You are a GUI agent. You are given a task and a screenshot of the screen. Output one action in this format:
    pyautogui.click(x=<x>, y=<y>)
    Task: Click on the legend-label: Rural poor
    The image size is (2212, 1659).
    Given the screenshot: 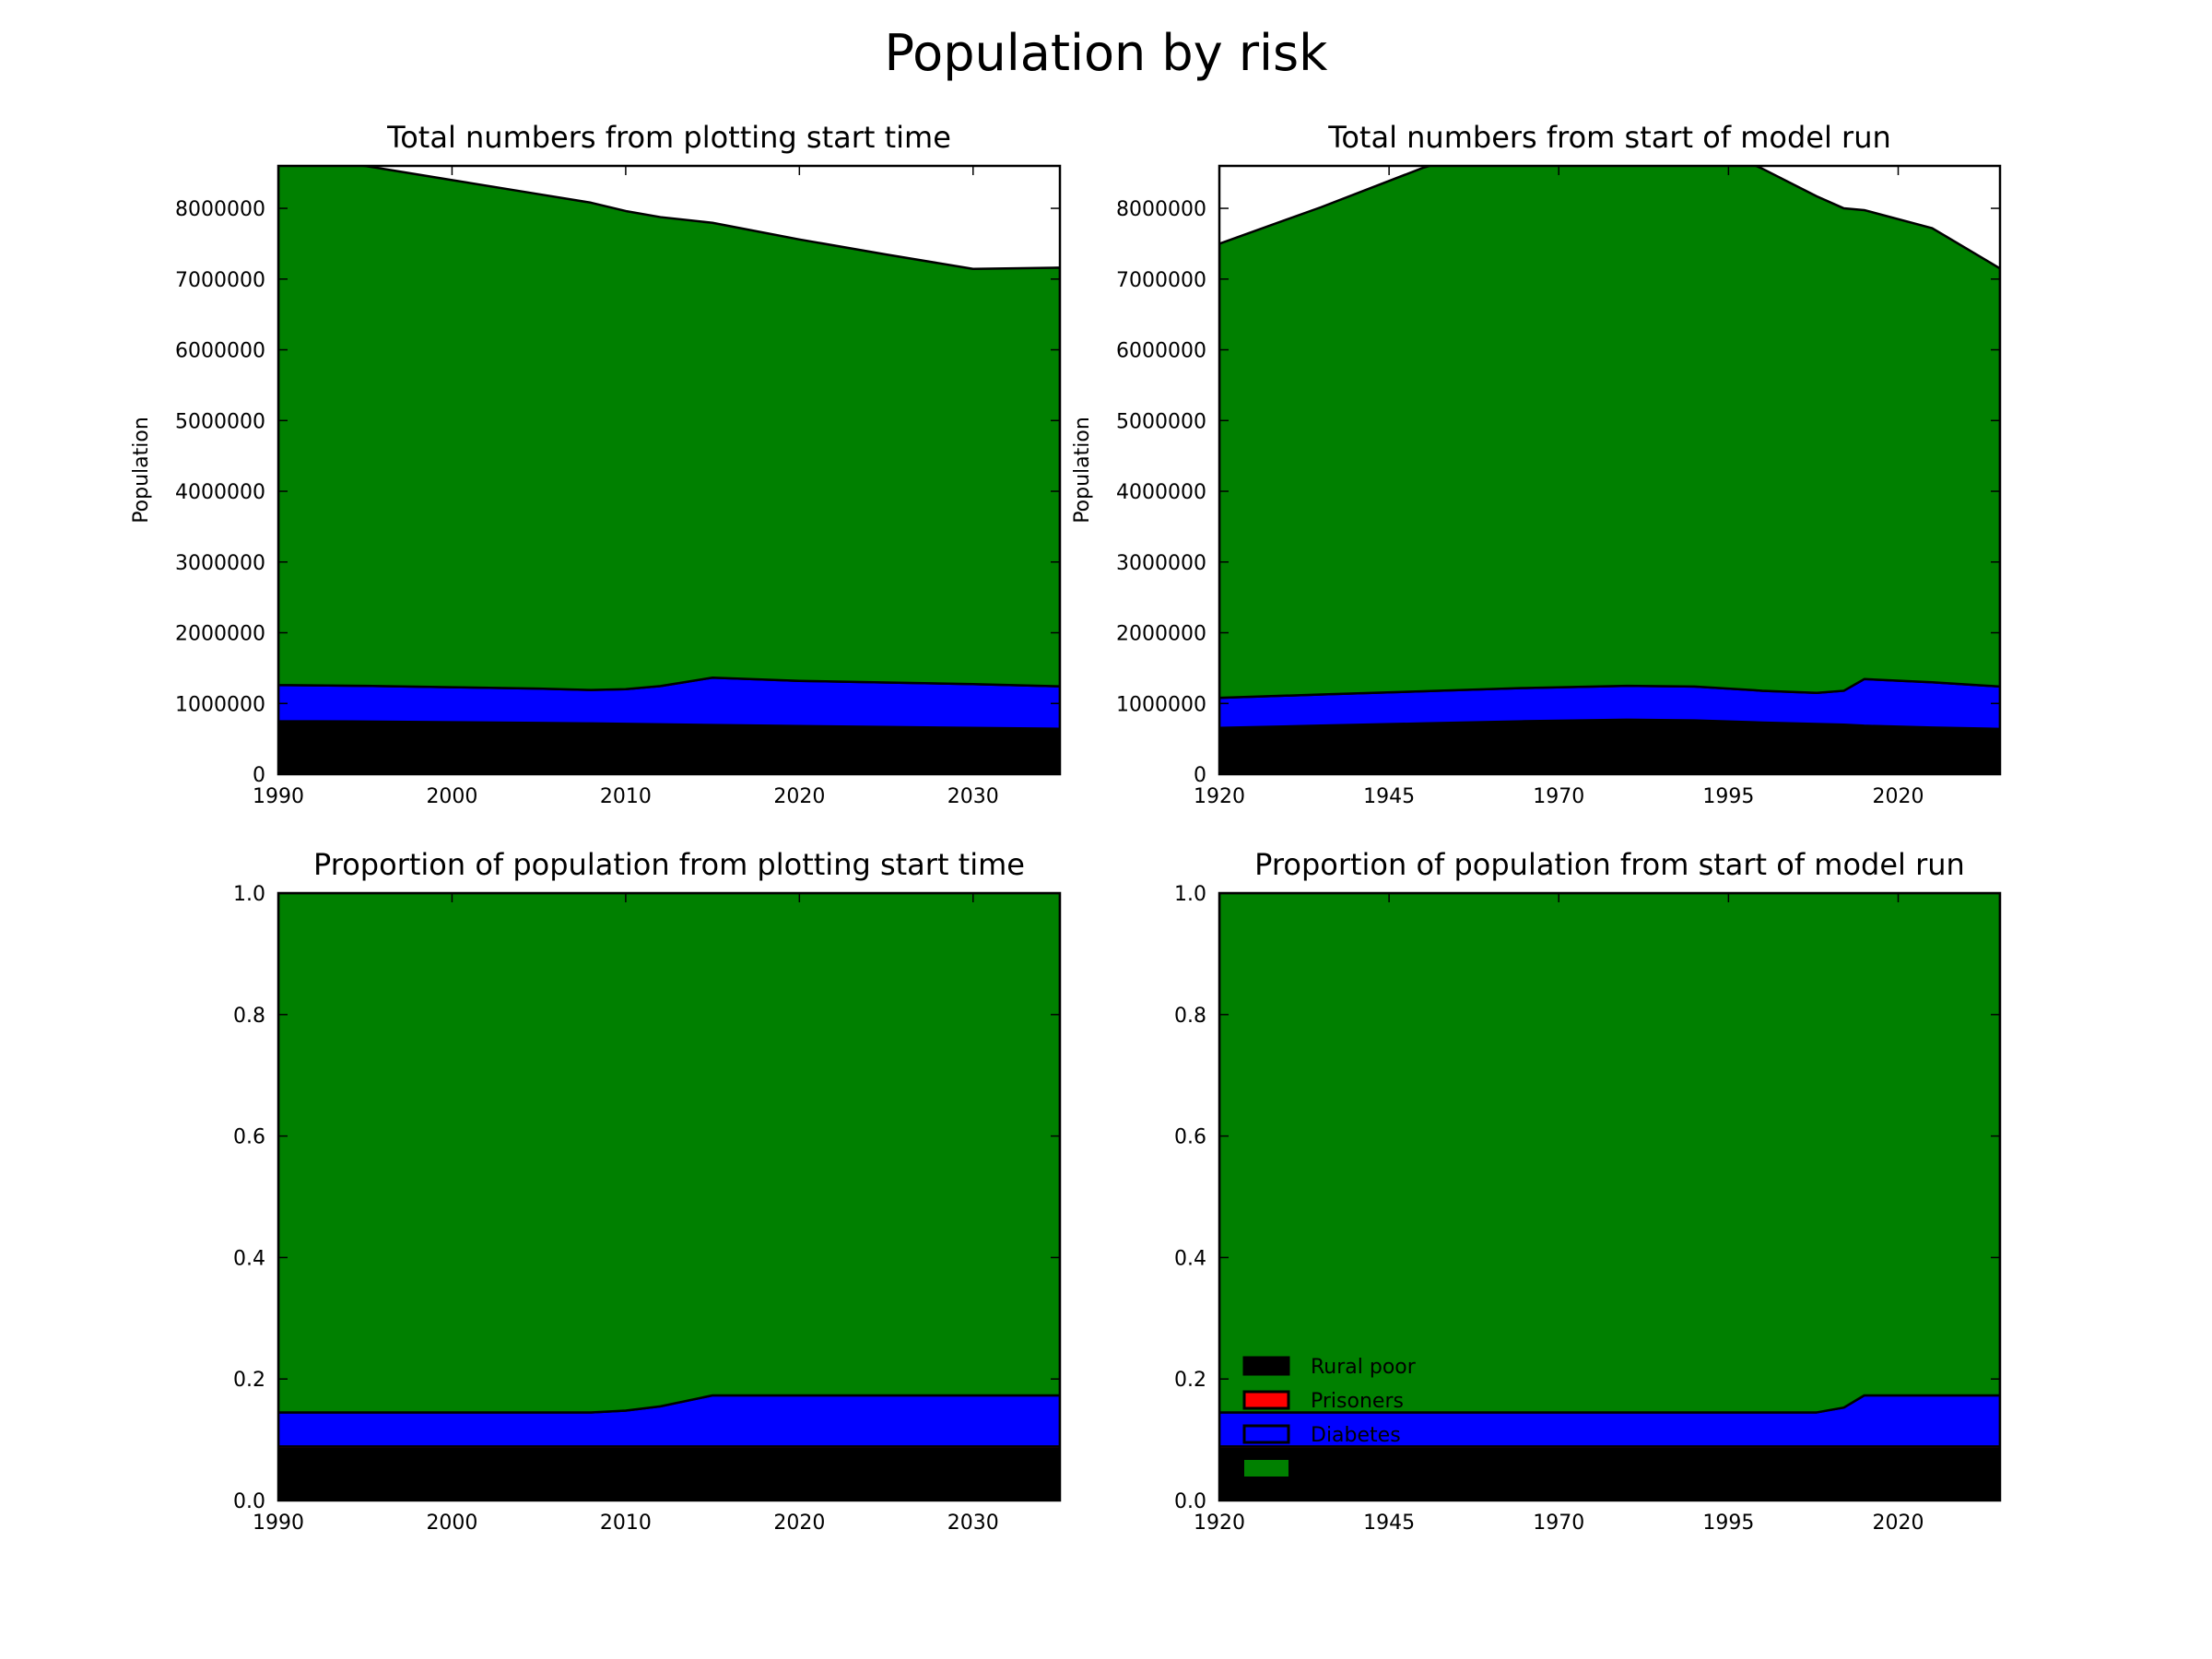 What is the action you would take?
    pyautogui.click(x=1364, y=1367)
    